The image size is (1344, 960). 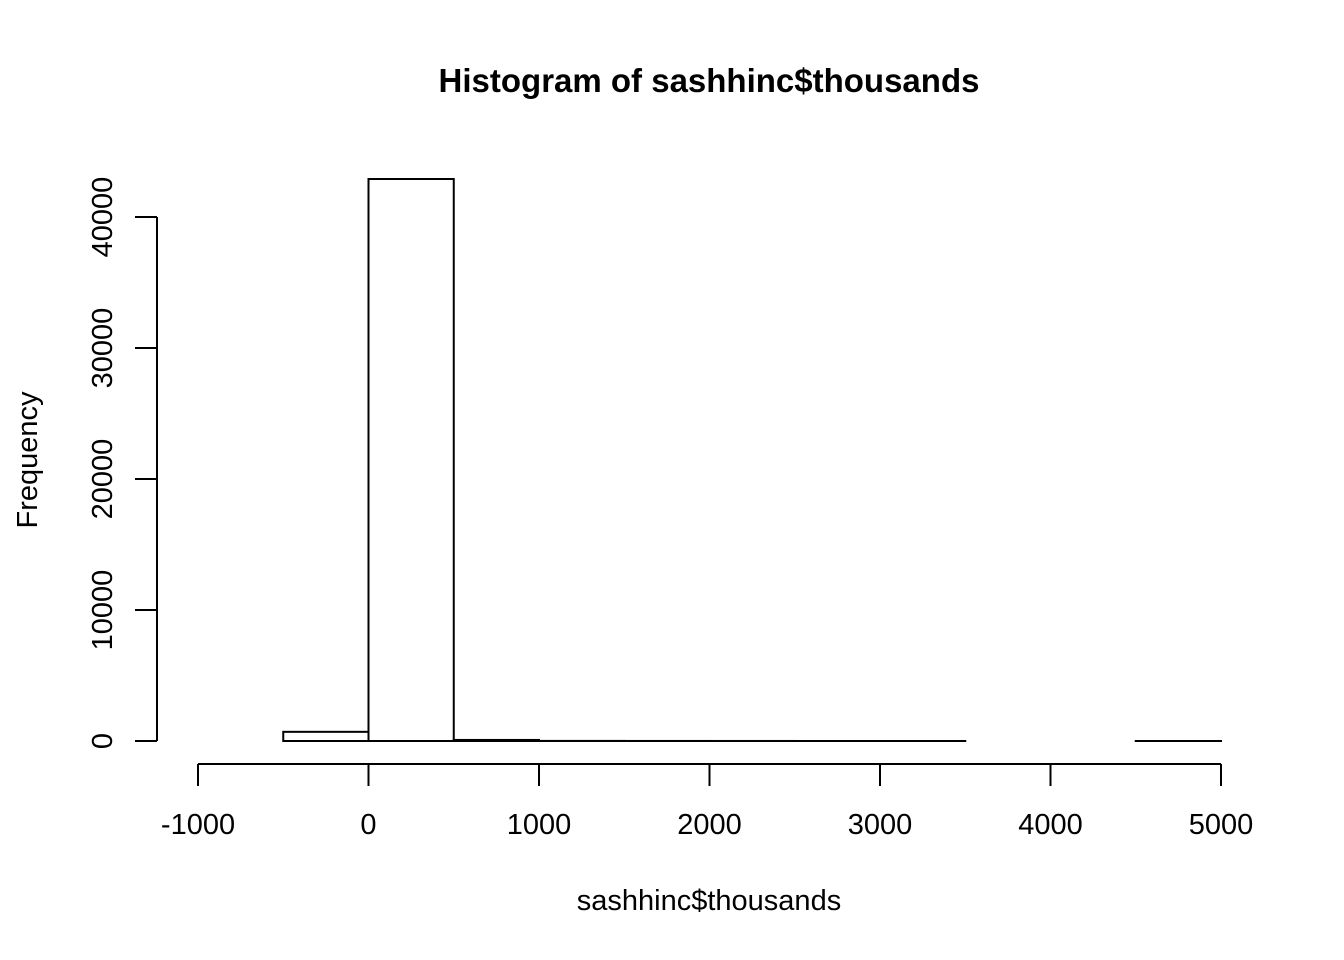 What do you see at coordinates (103, 479) in the screenshot?
I see `y-tick-label: 20000` at bounding box center [103, 479].